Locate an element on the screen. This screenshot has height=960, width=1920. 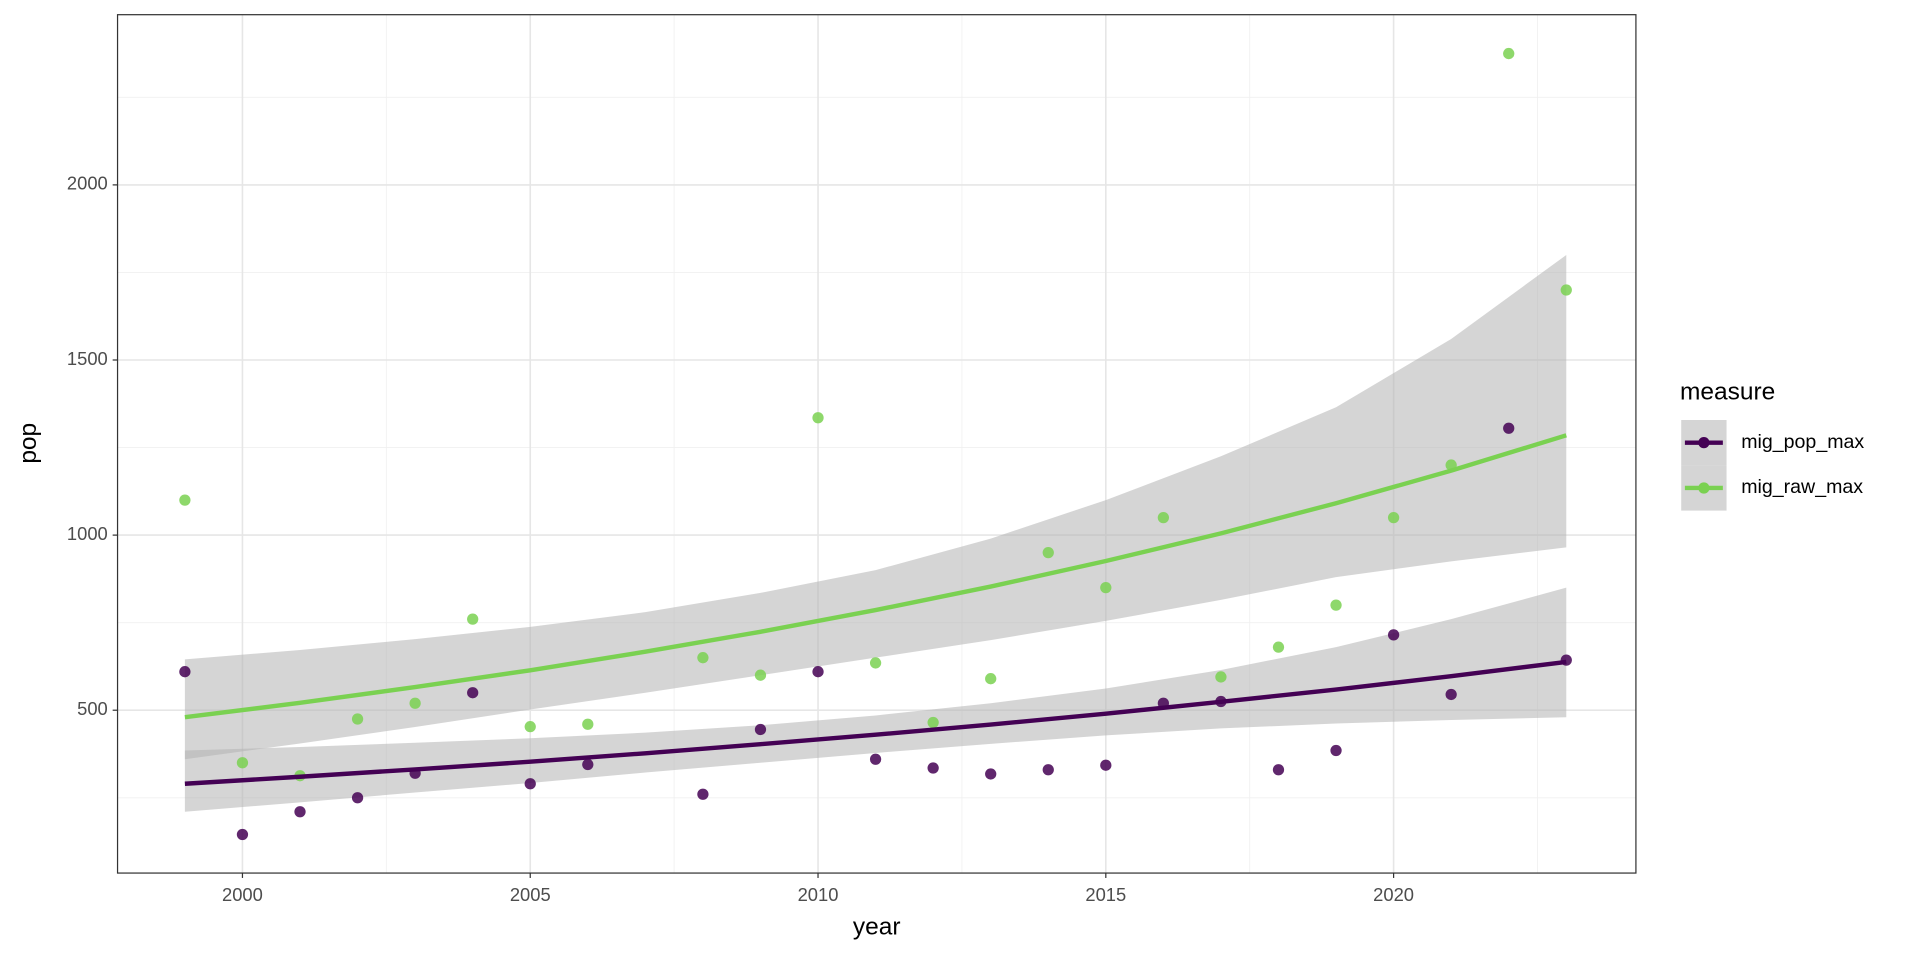
x-tick-label: 2020 is located at coordinates (1393, 894).